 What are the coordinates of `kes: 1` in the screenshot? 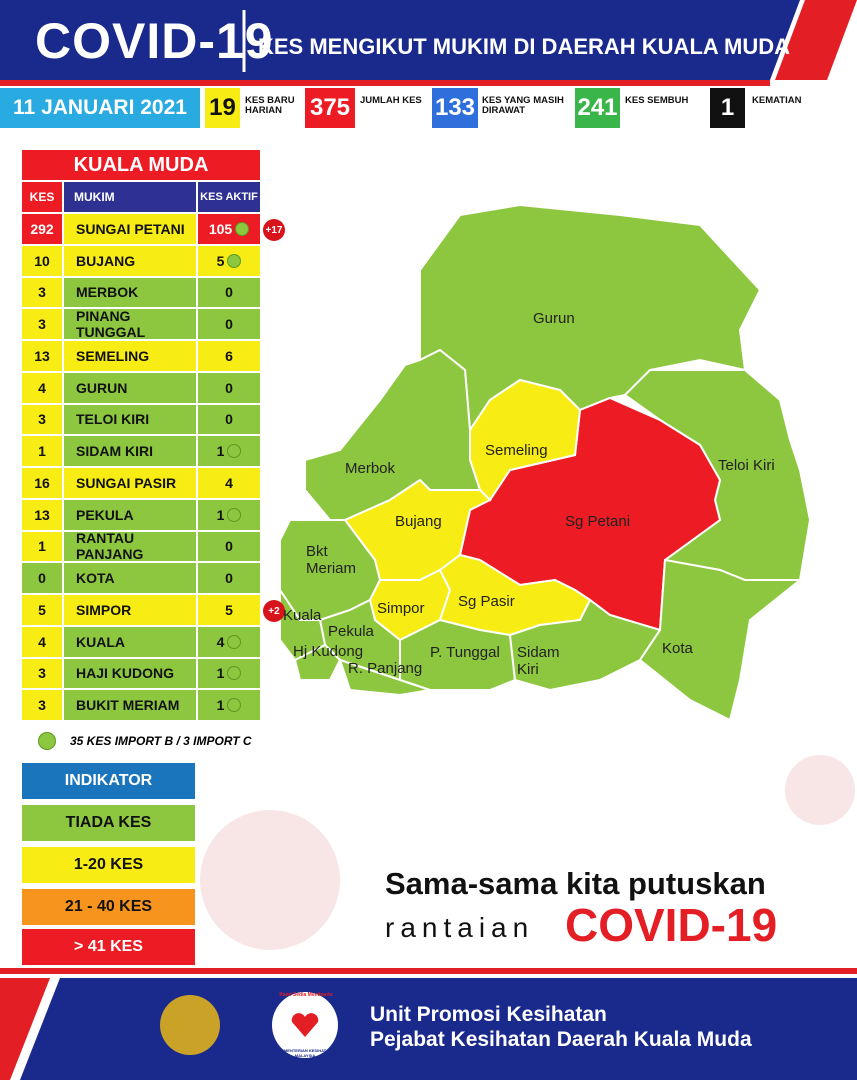 It's located at (42, 452).